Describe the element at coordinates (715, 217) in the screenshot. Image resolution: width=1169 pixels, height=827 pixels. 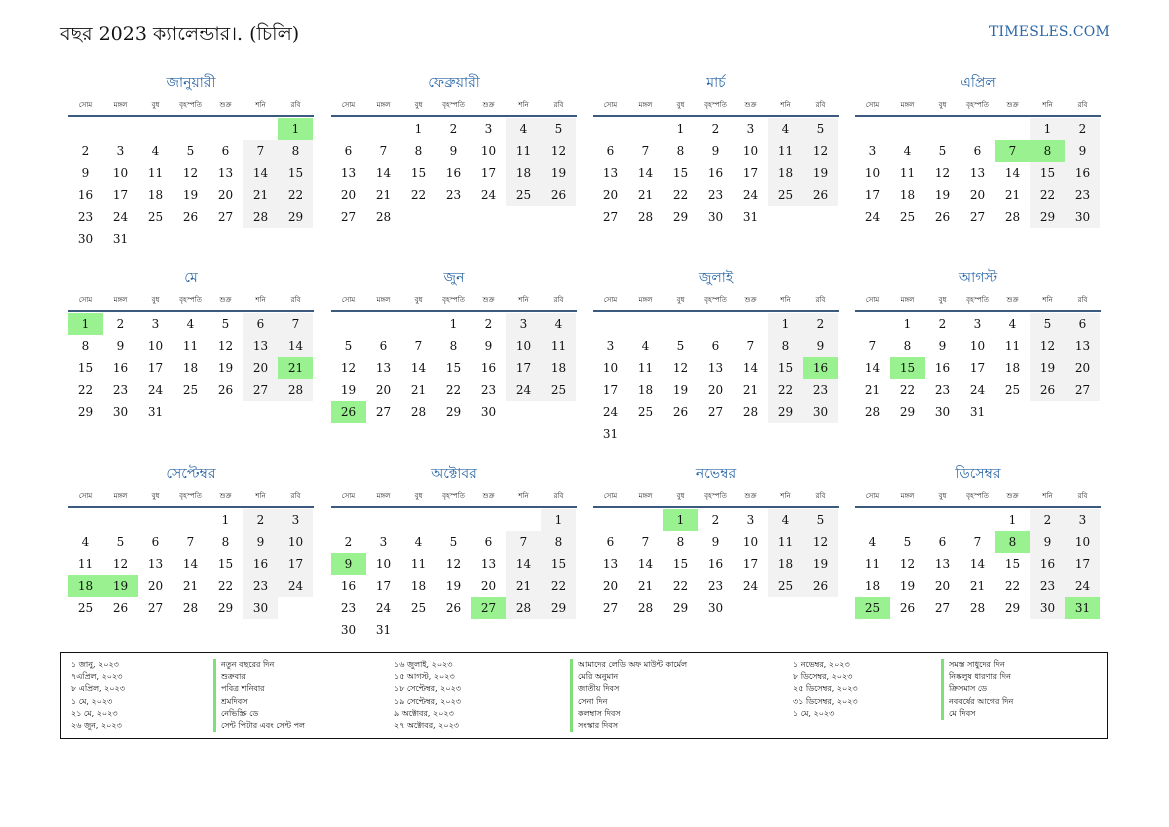
I see `day-cell: 30` at that location.